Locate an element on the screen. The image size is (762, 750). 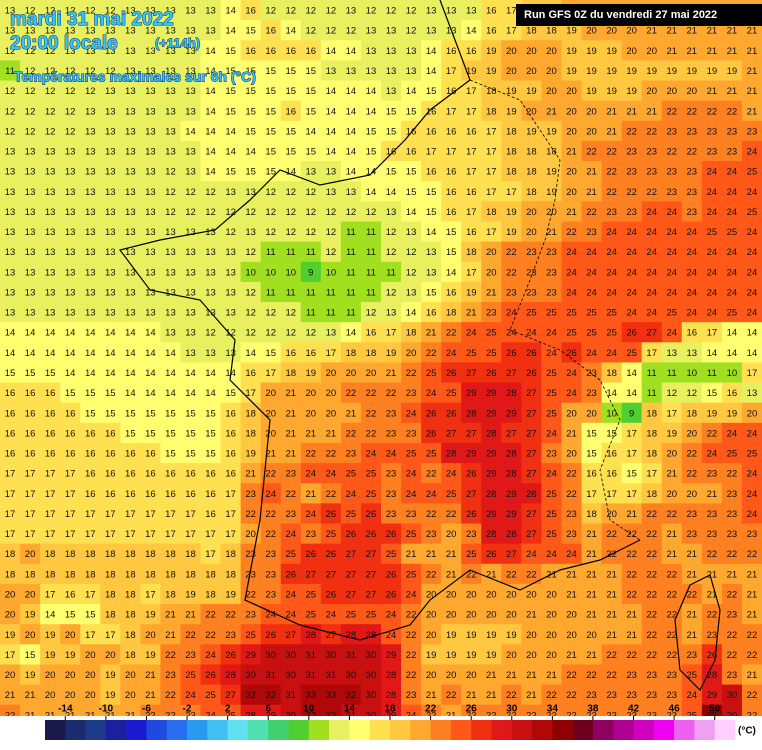
legend-label: -6 is located at coordinates (146, 709).